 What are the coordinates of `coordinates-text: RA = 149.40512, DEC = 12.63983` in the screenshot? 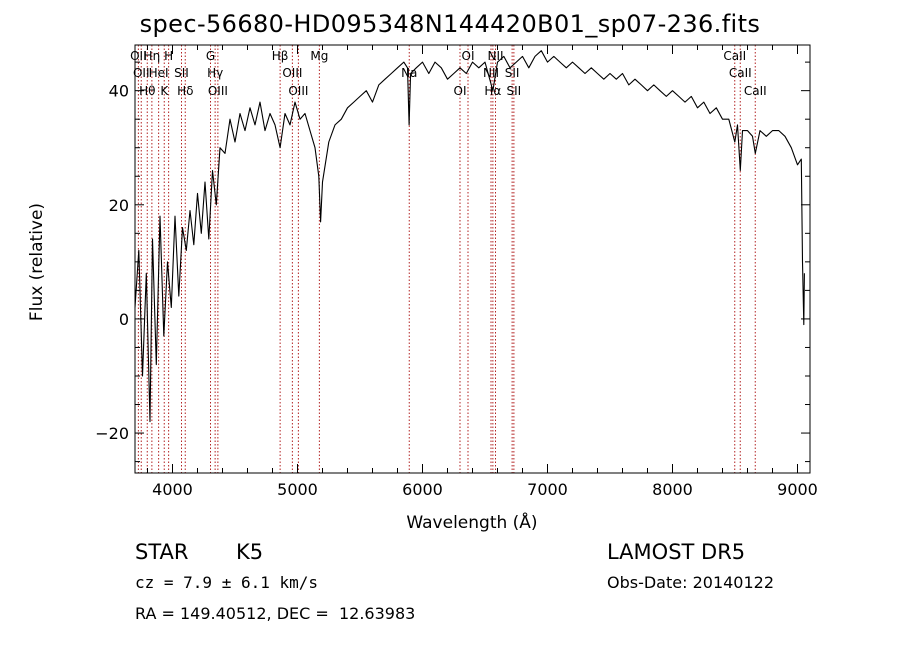 It's located at (275, 613).